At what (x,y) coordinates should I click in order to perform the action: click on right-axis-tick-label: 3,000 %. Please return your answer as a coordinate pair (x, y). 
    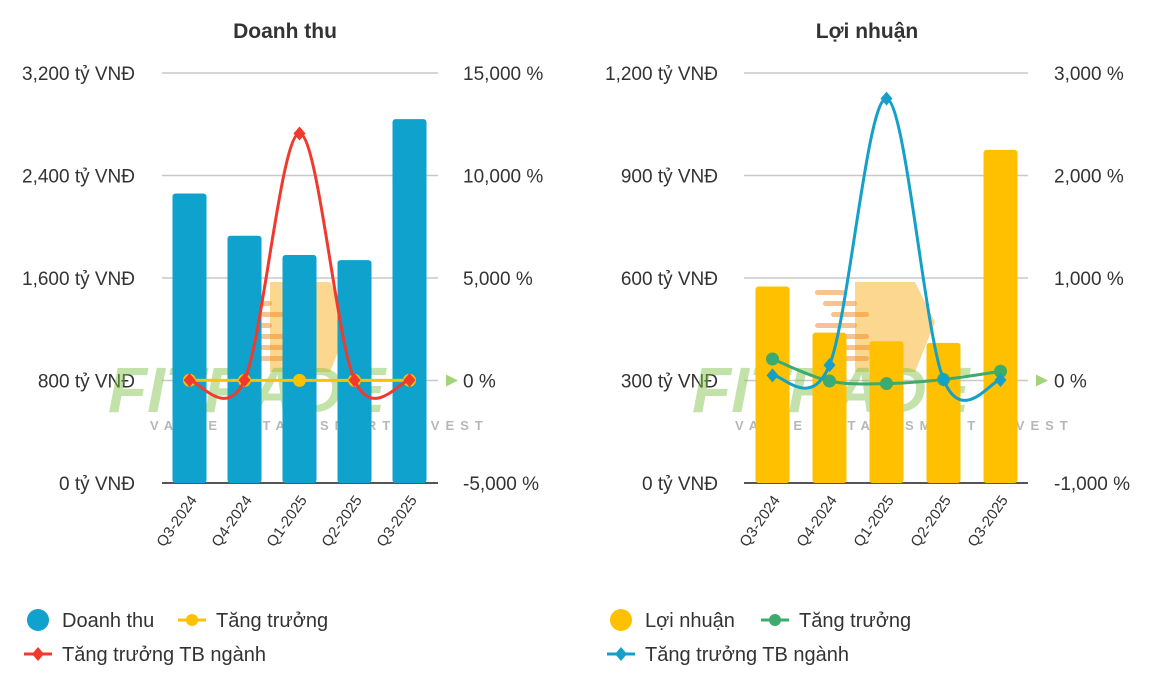
    Looking at the image, I should click on (1089, 74).